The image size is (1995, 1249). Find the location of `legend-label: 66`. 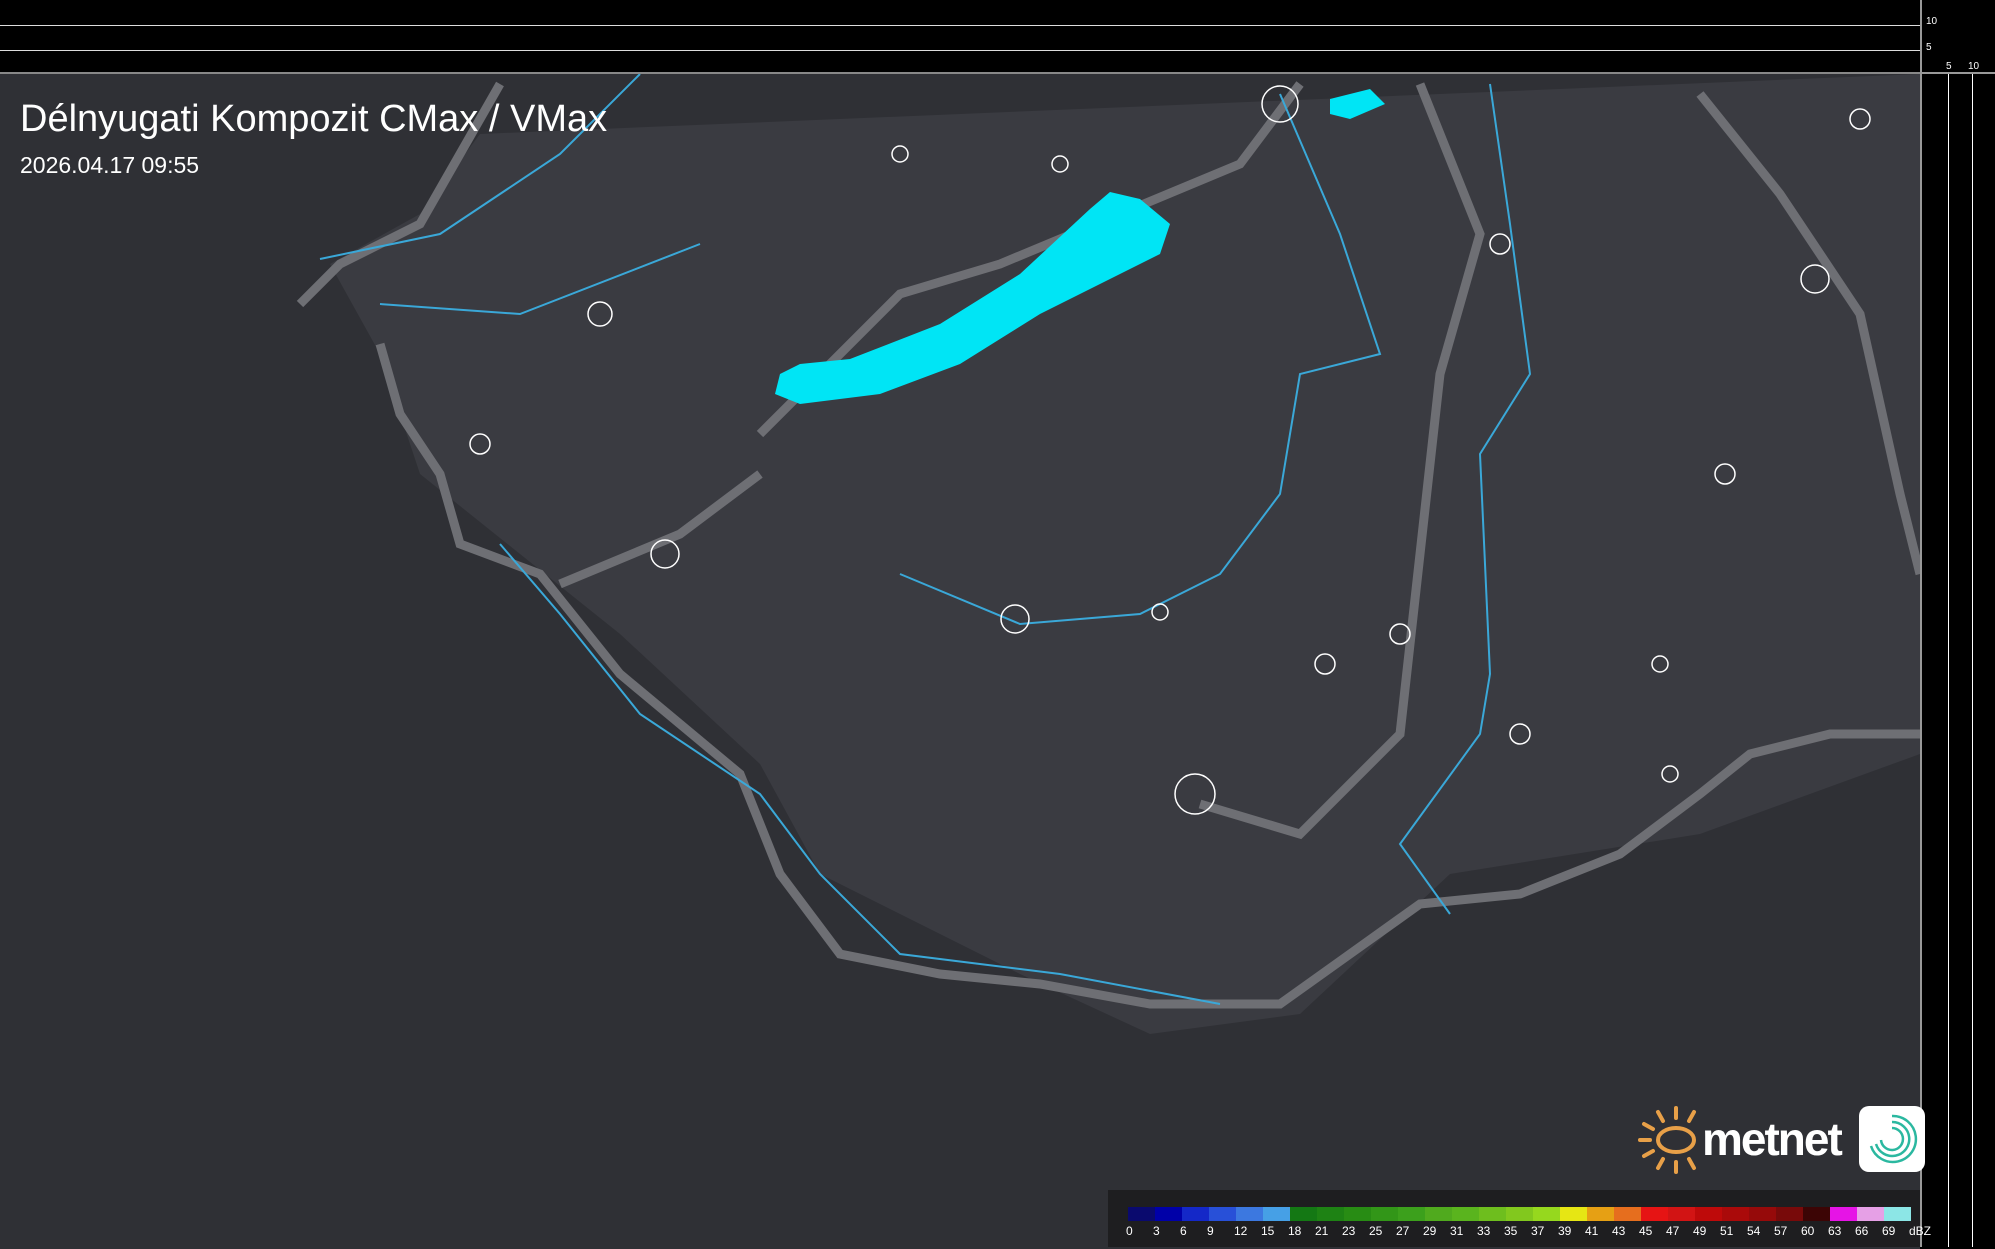

legend-label: 66 is located at coordinates (1862, 1231).